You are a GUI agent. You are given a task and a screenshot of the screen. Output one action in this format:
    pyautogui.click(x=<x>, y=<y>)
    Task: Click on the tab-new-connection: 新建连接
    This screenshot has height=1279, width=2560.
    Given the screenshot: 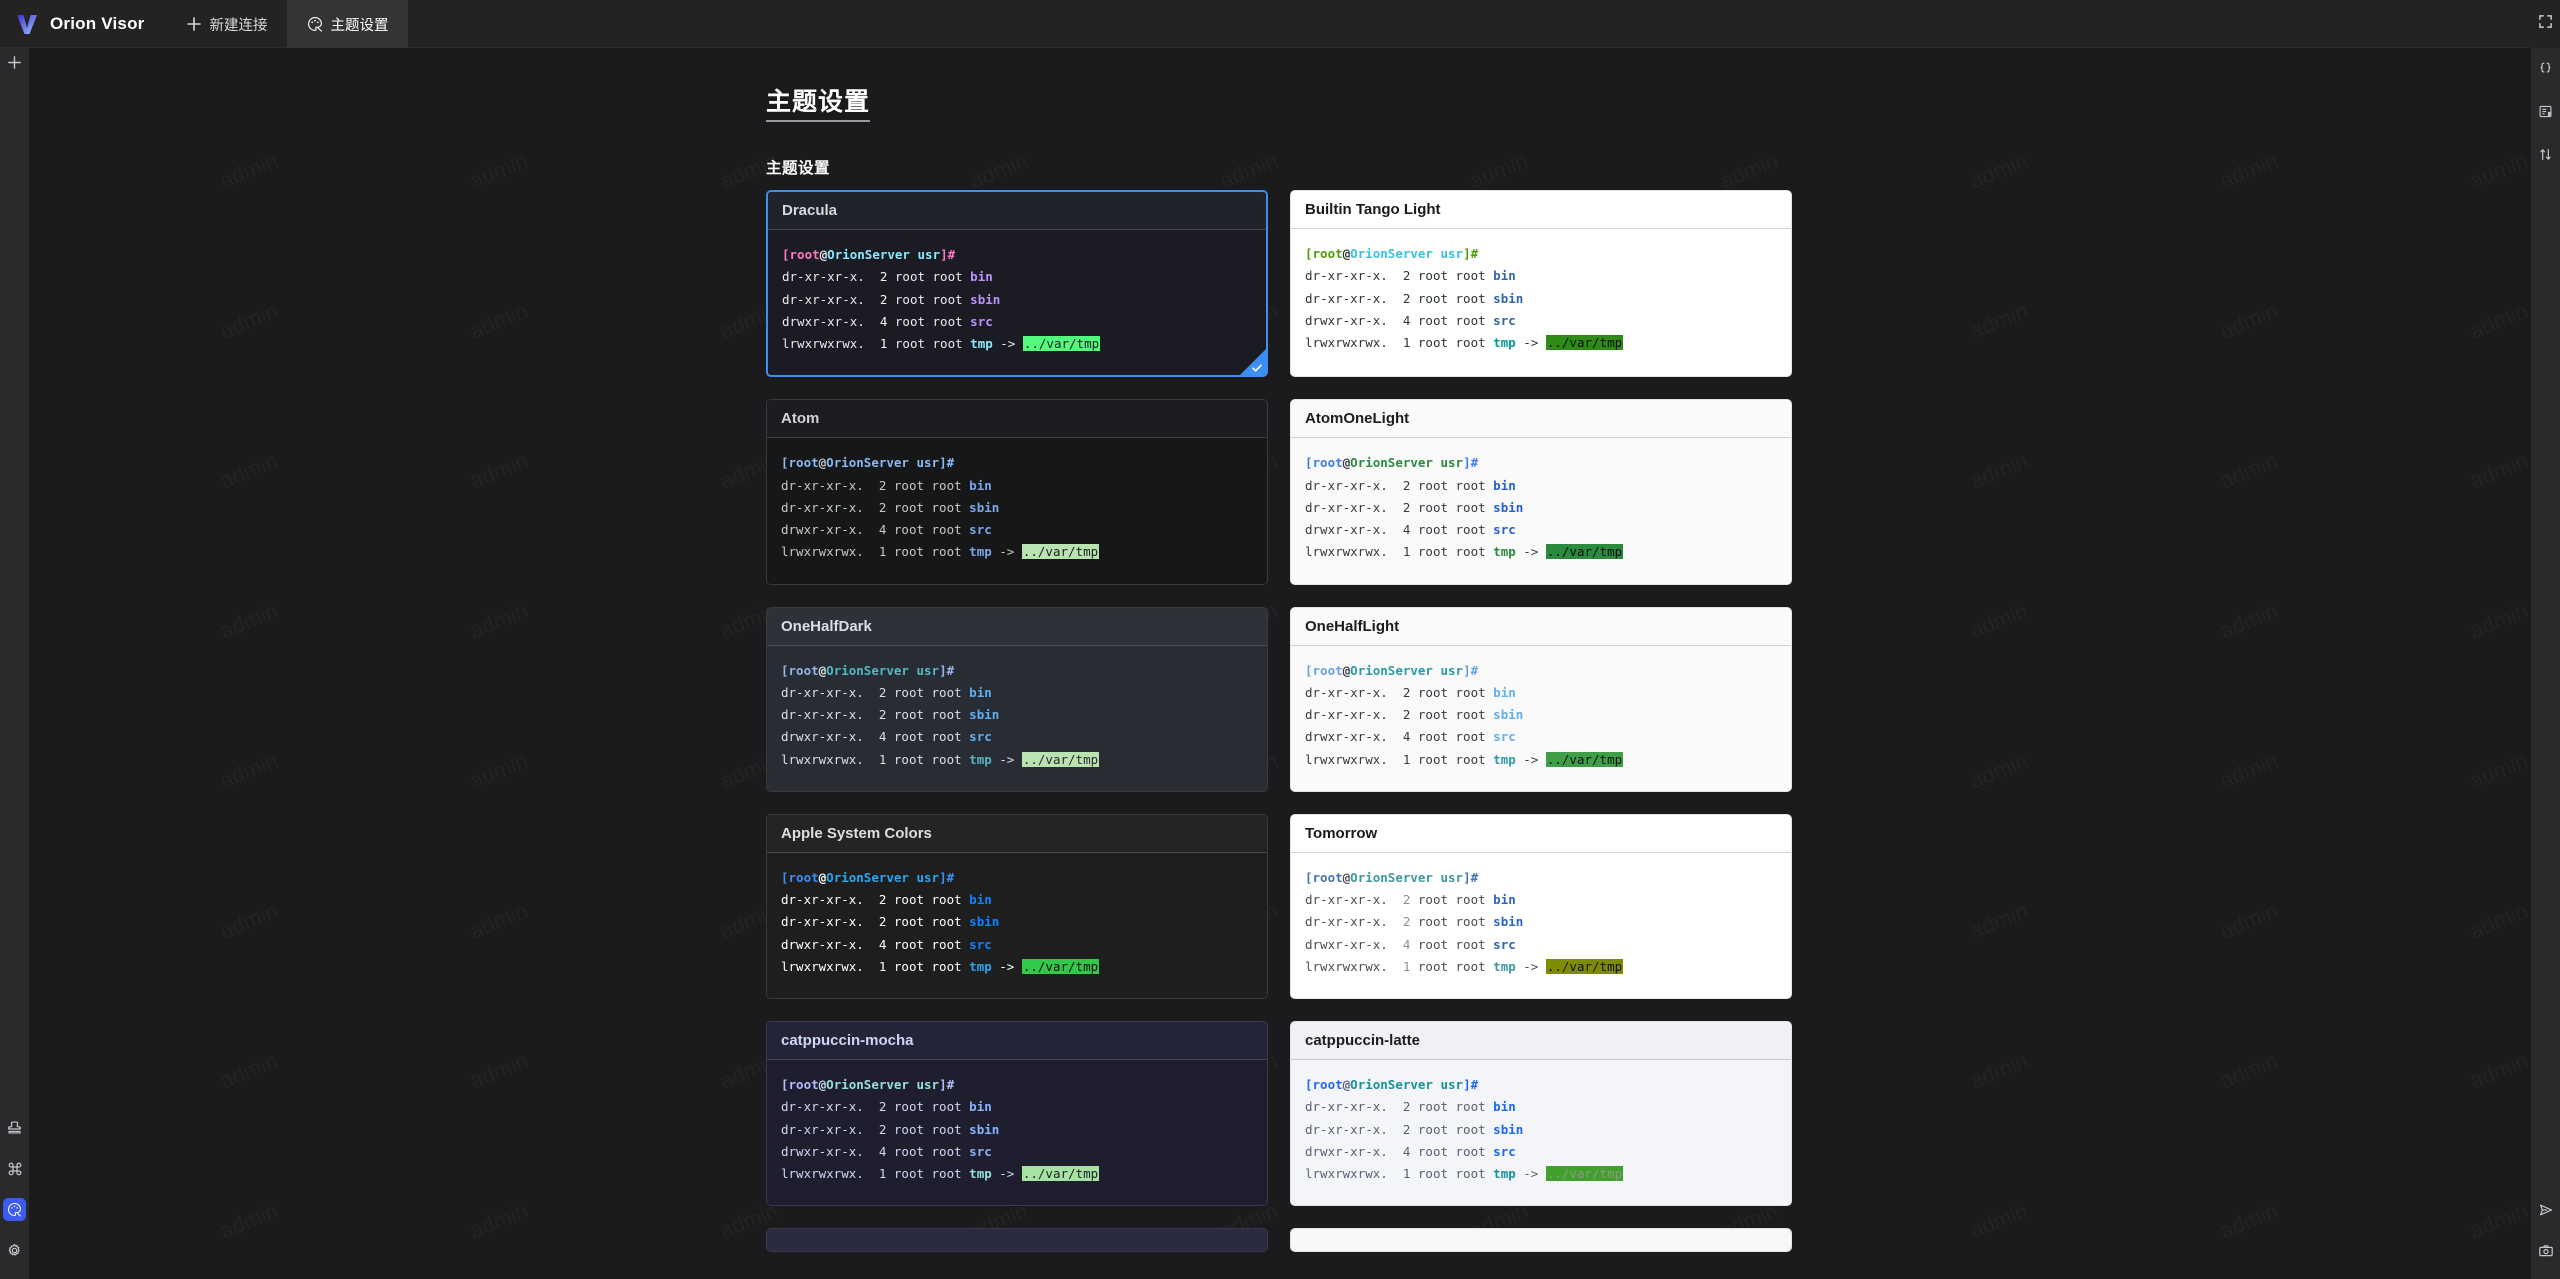 What is the action you would take?
    pyautogui.click(x=226, y=24)
    